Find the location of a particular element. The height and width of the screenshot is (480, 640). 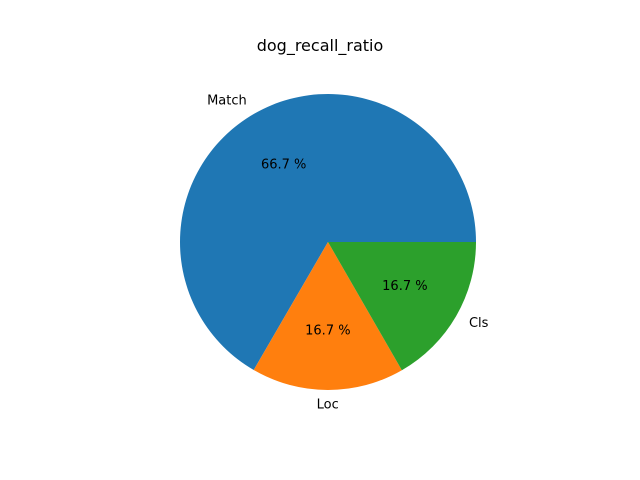

slice-percent-loc: 16.7 % is located at coordinates (327, 330).